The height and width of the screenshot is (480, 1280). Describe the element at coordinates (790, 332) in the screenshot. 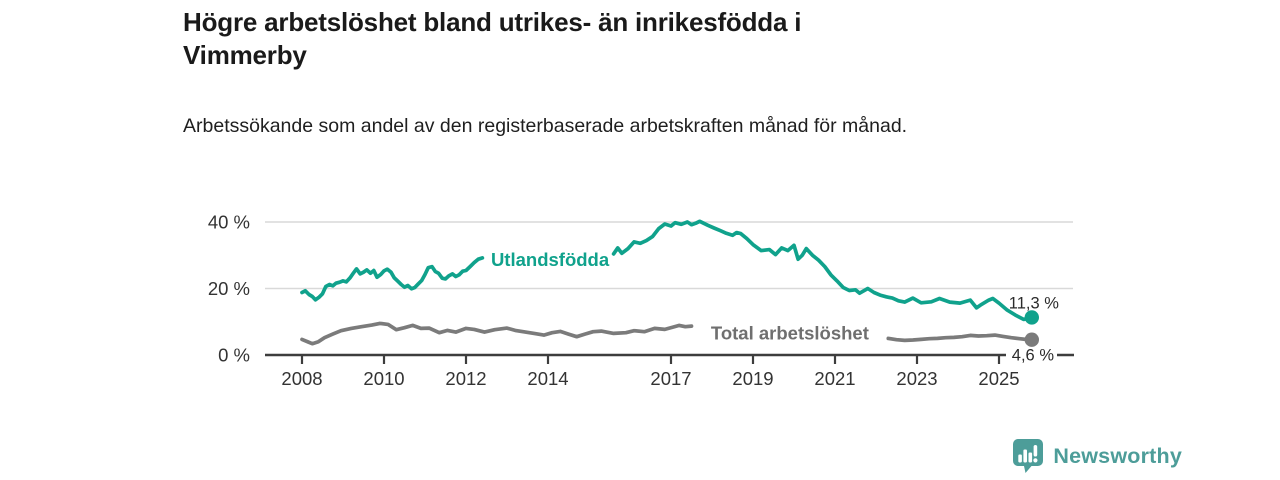

I see `total-series-label: Total arbetslöshet` at that location.